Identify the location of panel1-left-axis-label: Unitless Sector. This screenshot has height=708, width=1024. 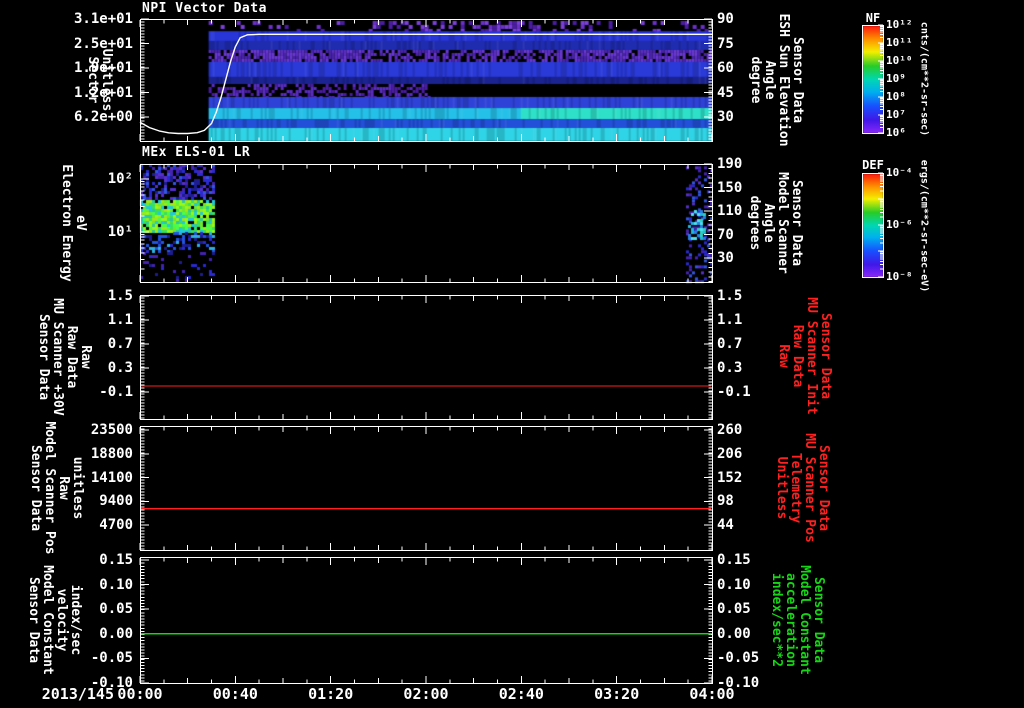
(99, 80).